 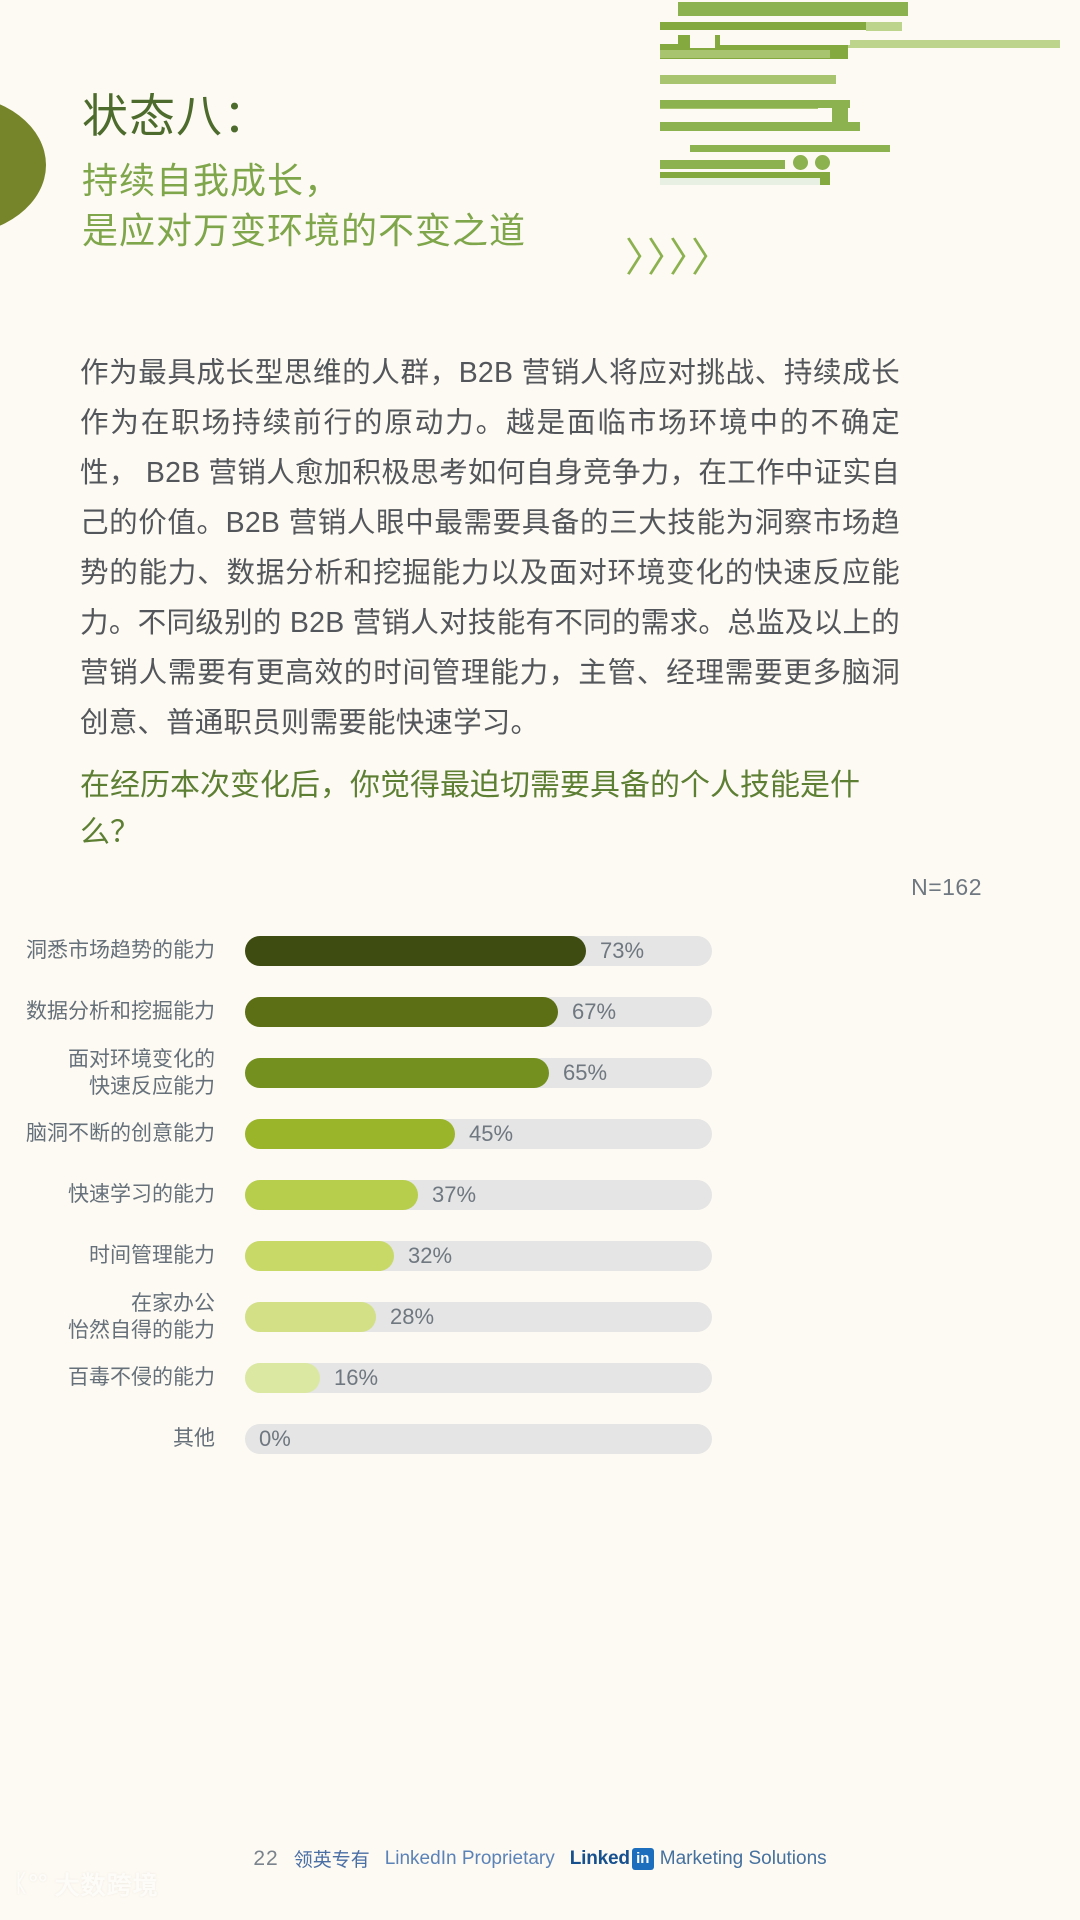 What do you see at coordinates (478, 1255) in the screenshot?
I see `bar-track: 32%` at bounding box center [478, 1255].